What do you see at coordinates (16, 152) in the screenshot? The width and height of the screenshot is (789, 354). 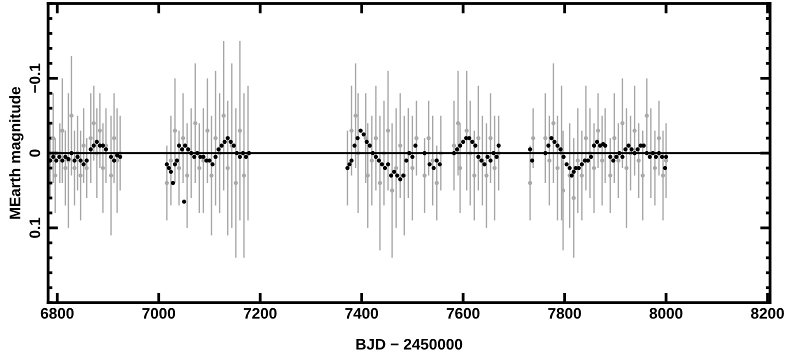 I see `y-axis-title: MEarth magnitude` at bounding box center [16, 152].